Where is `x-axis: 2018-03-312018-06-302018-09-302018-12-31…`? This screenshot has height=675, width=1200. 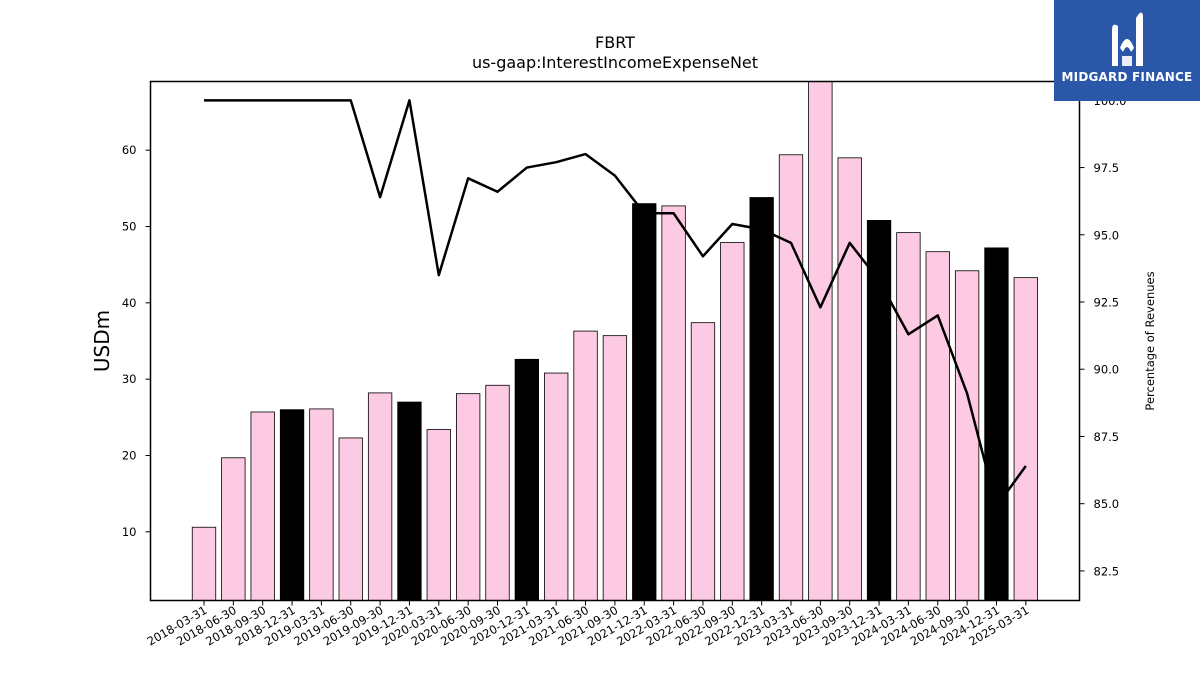
x-axis: 2018-03-312018-06-302018-09-302018-12-31… is located at coordinates (588, 624).